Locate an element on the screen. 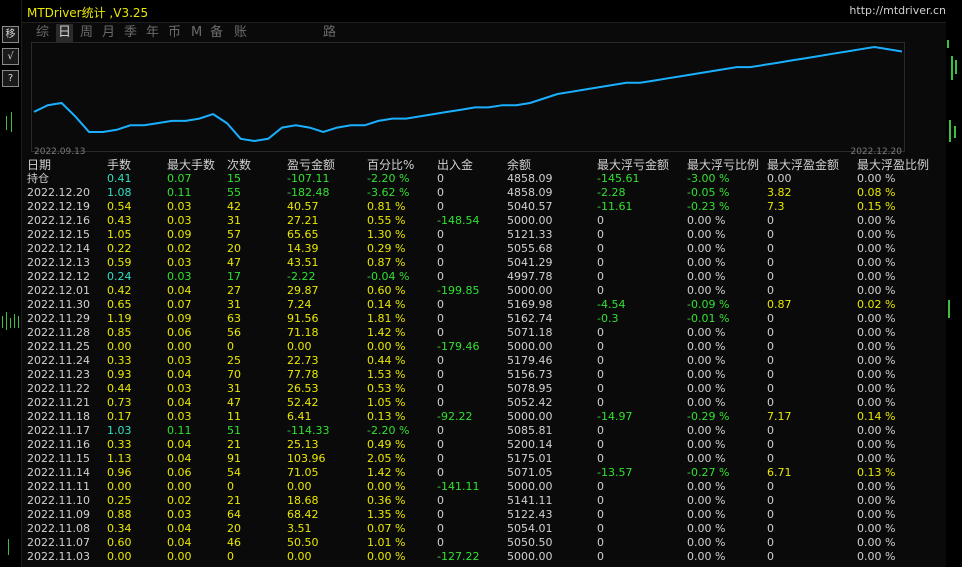 This screenshot has height=567, width=962. column-header: 最大浮盈金额 is located at coordinates (803, 165).